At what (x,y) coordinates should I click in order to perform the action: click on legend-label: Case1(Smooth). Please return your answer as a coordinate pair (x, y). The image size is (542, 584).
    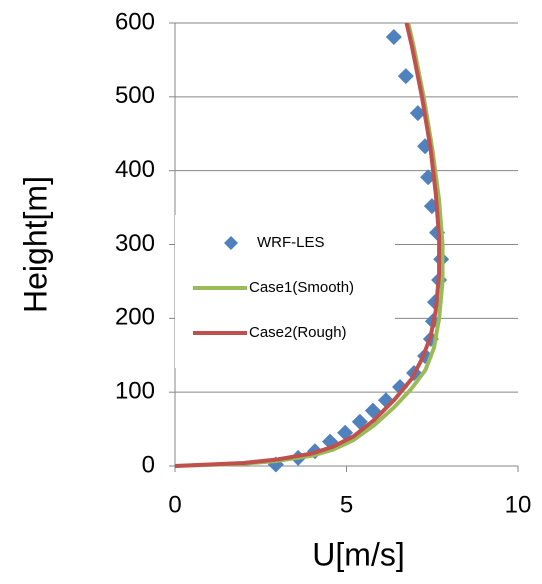
    Looking at the image, I should click on (301, 287).